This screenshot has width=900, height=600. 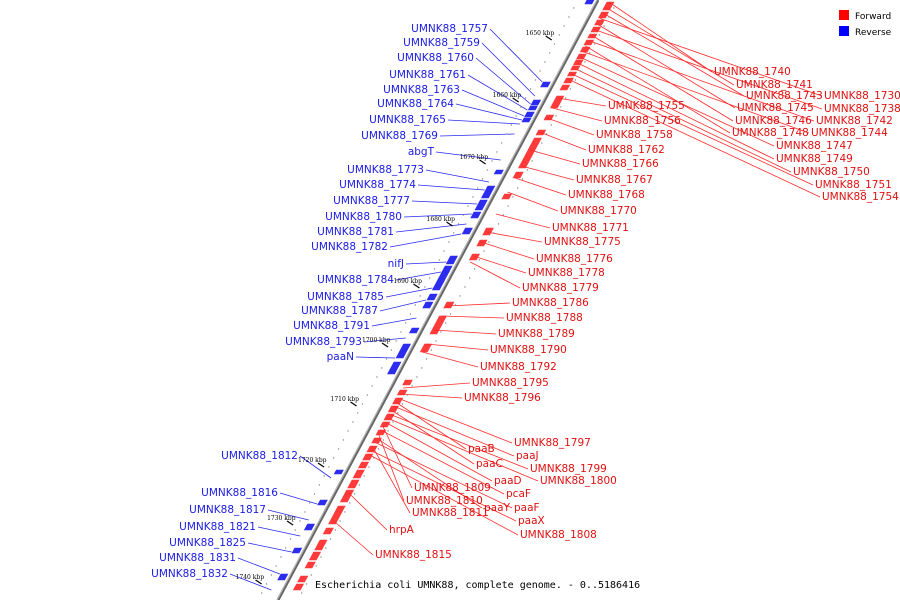 What do you see at coordinates (558, 535) in the screenshot?
I see `gene-label-forward: UMNK88_1808` at bounding box center [558, 535].